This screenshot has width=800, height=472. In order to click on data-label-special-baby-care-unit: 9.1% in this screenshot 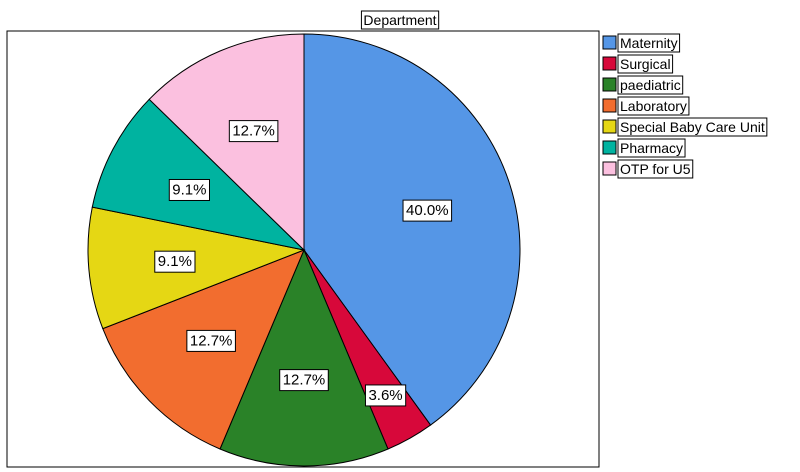, I will do `click(175, 261)`.